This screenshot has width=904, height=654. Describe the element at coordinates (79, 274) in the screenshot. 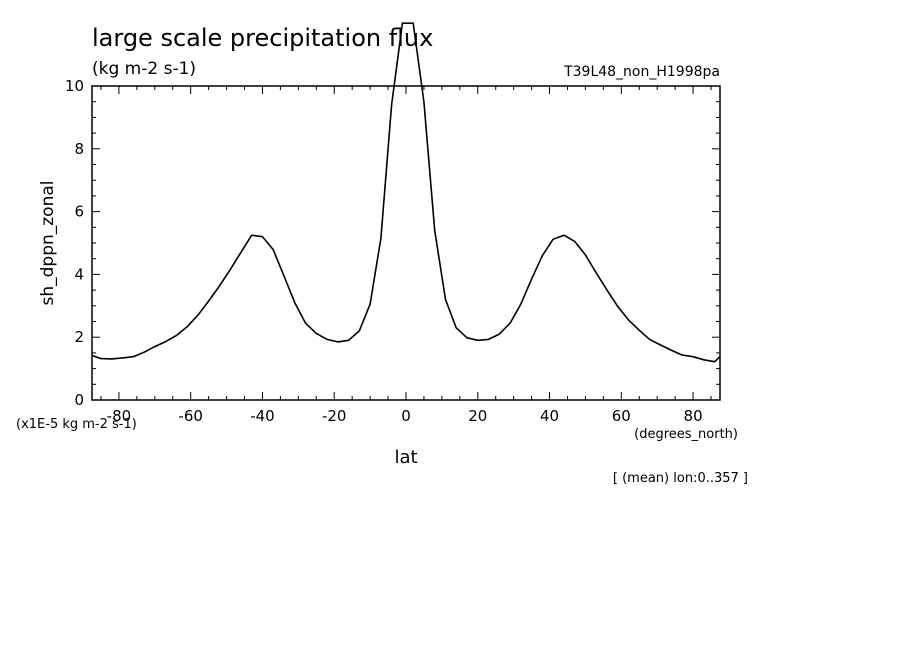

I see `y-tick-label: 4` at that location.